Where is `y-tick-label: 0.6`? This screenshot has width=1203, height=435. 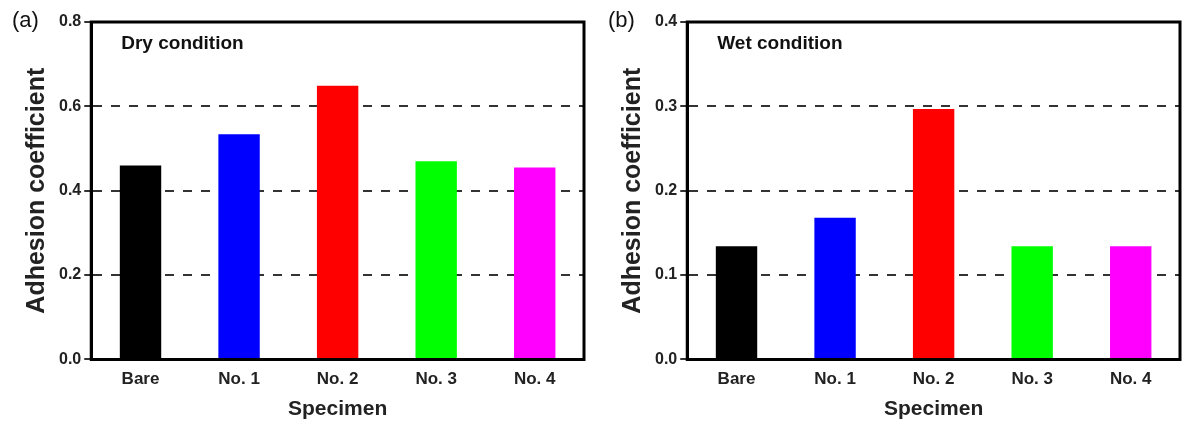 y-tick-label: 0.6 is located at coordinates (70, 105).